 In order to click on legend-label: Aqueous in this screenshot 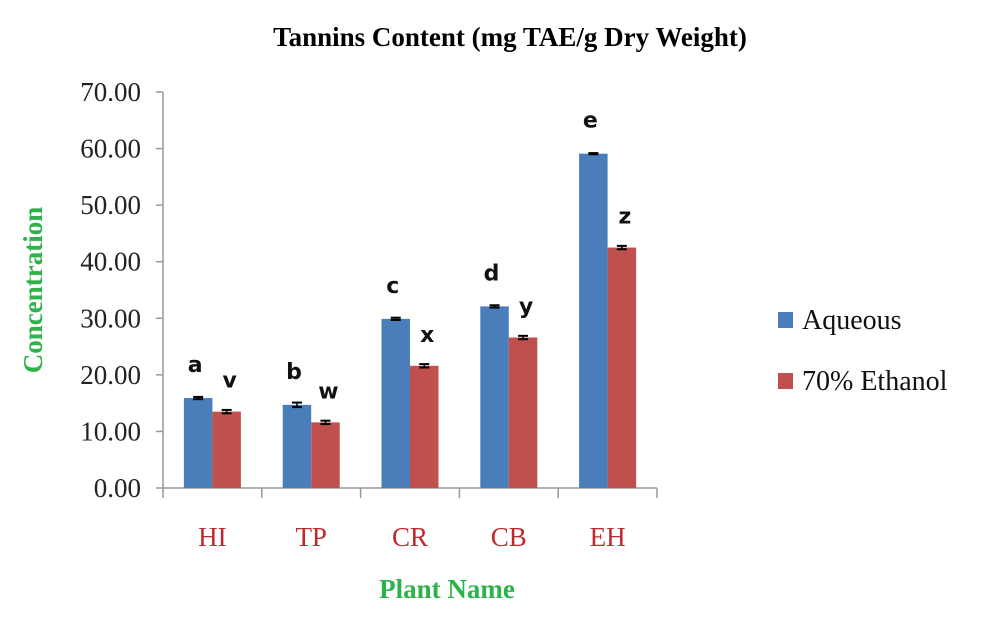, I will do `click(852, 320)`.